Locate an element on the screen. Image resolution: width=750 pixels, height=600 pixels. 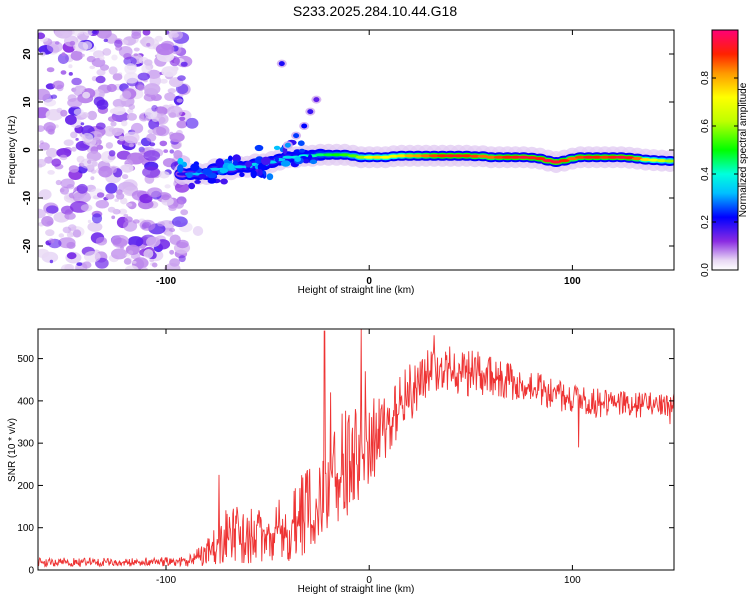
snr-y-tick-label: 200 is located at coordinates (25, 486).